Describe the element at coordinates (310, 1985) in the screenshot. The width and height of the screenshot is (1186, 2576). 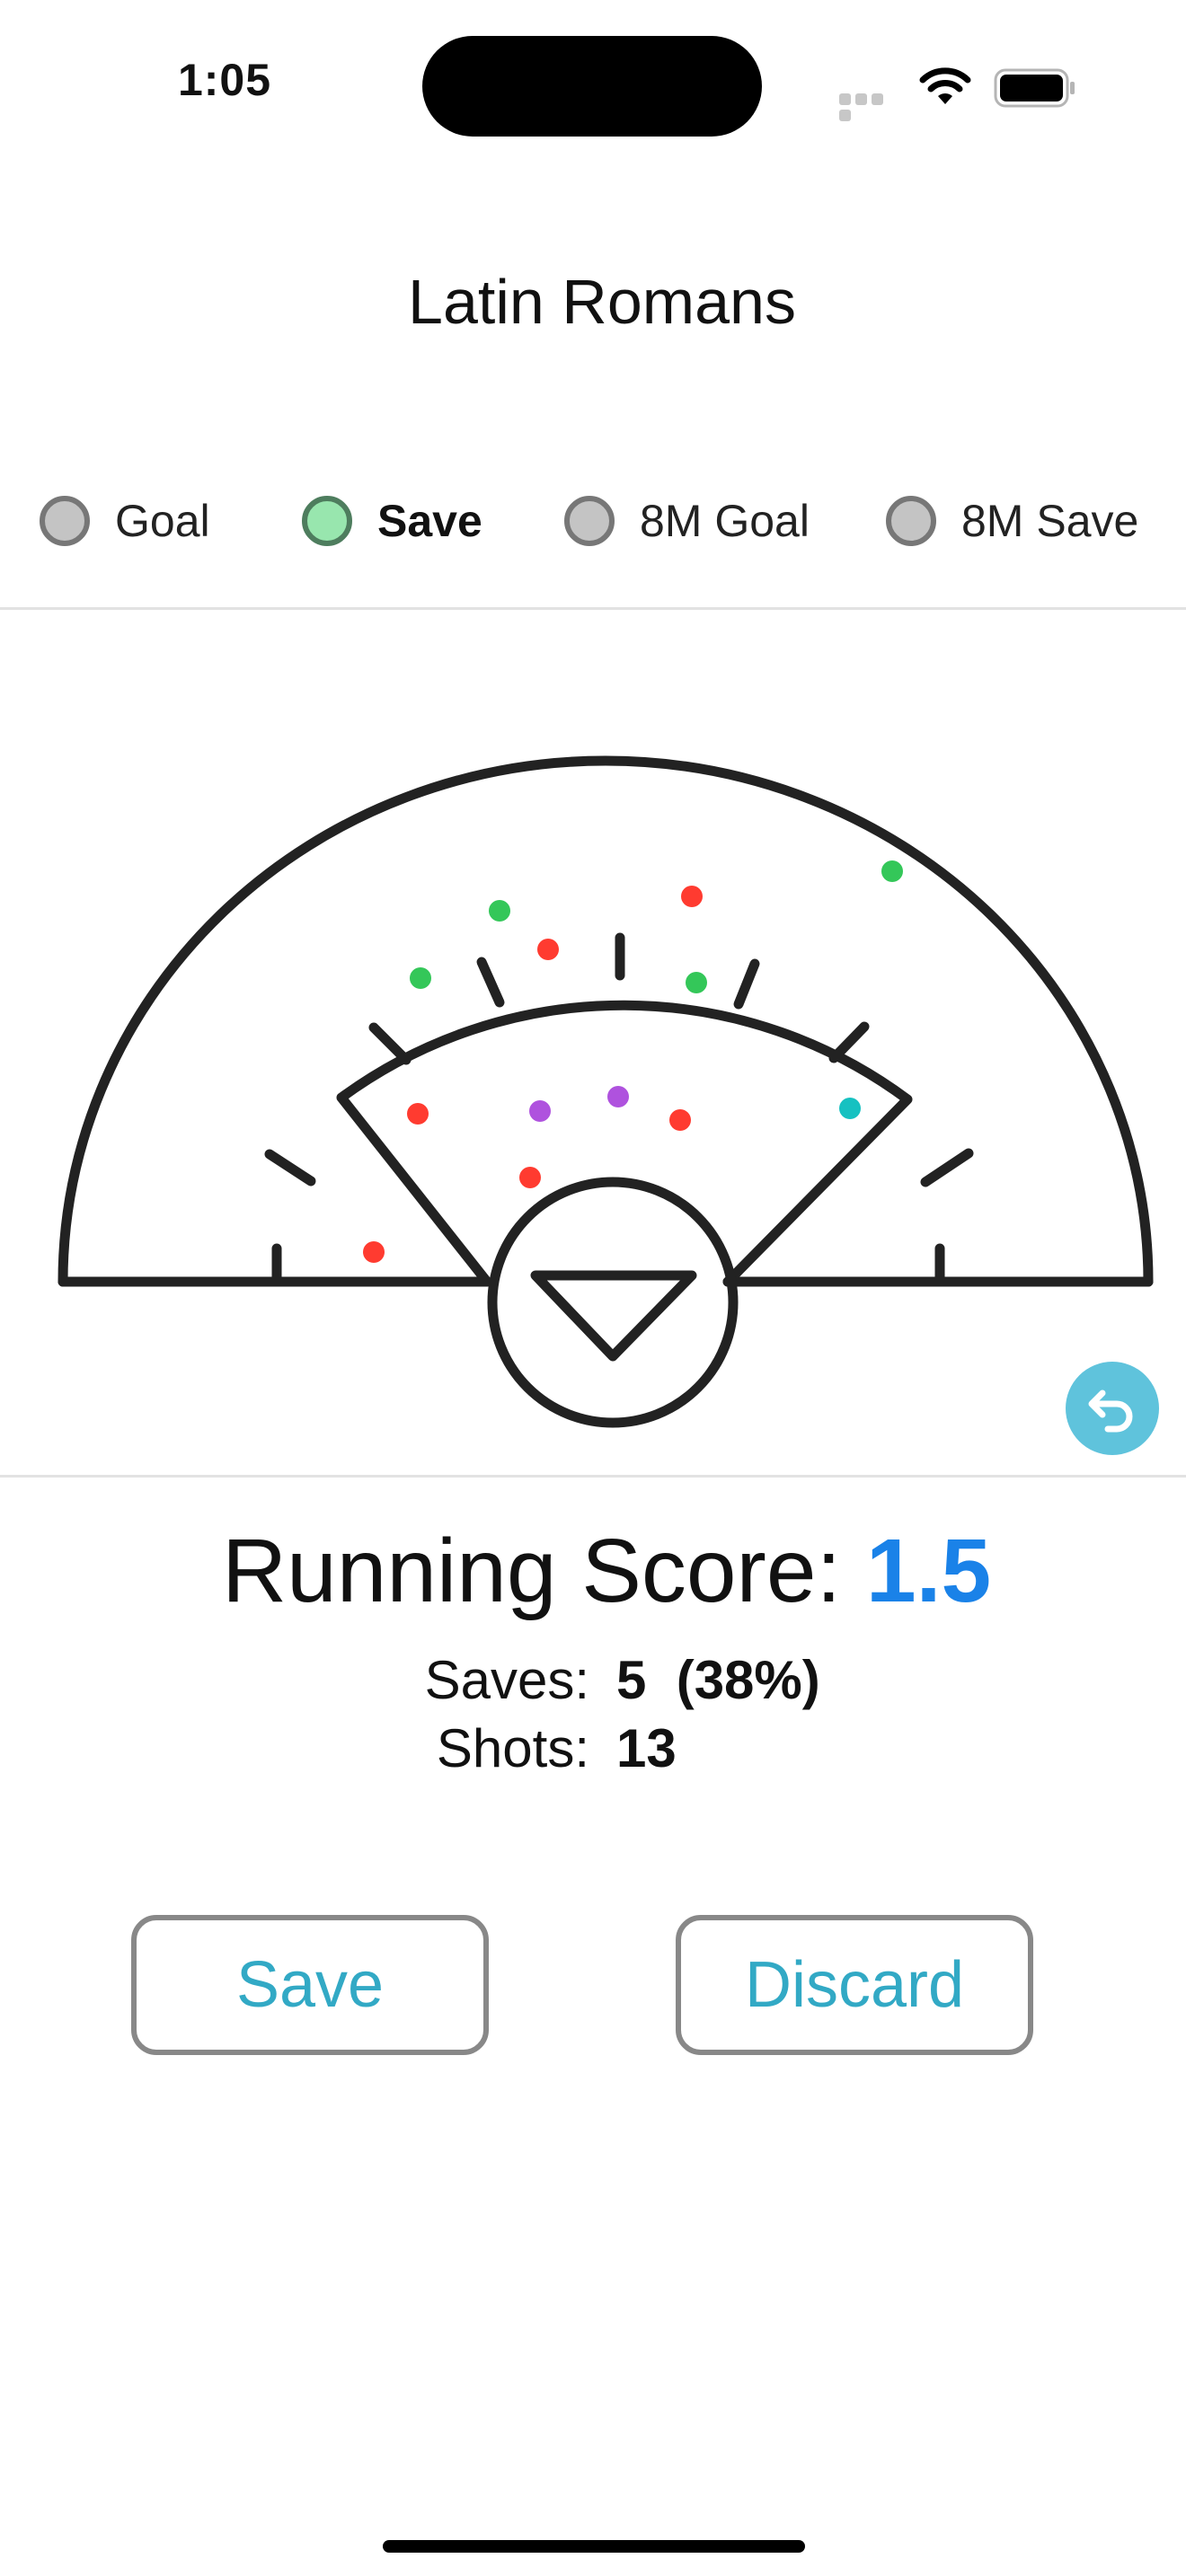
I see `save-button: Save` at that location.